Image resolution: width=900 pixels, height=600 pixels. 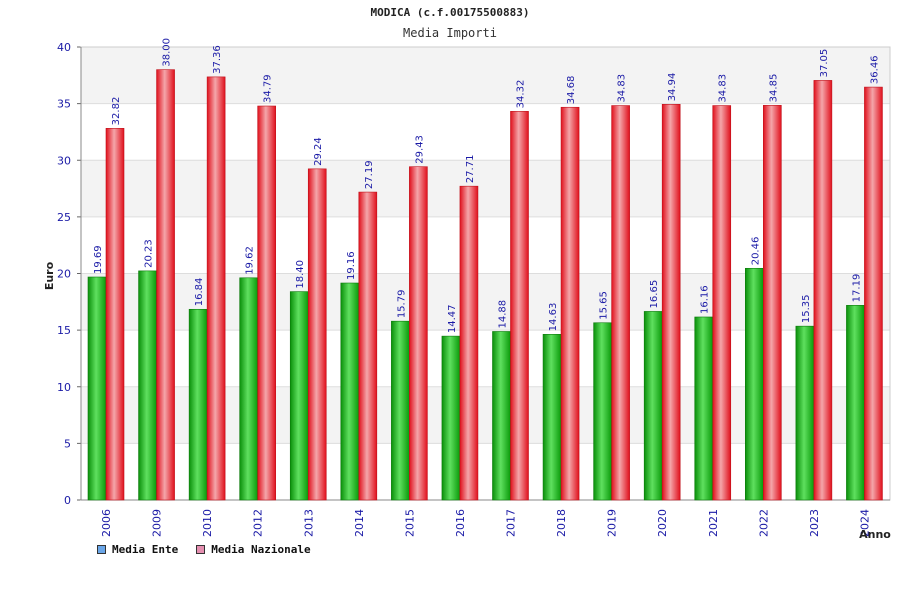 What do you see at coordinates (369, 174) in the screenshot?
I see `data-label: 27.19` at bounding box center [369, 174].